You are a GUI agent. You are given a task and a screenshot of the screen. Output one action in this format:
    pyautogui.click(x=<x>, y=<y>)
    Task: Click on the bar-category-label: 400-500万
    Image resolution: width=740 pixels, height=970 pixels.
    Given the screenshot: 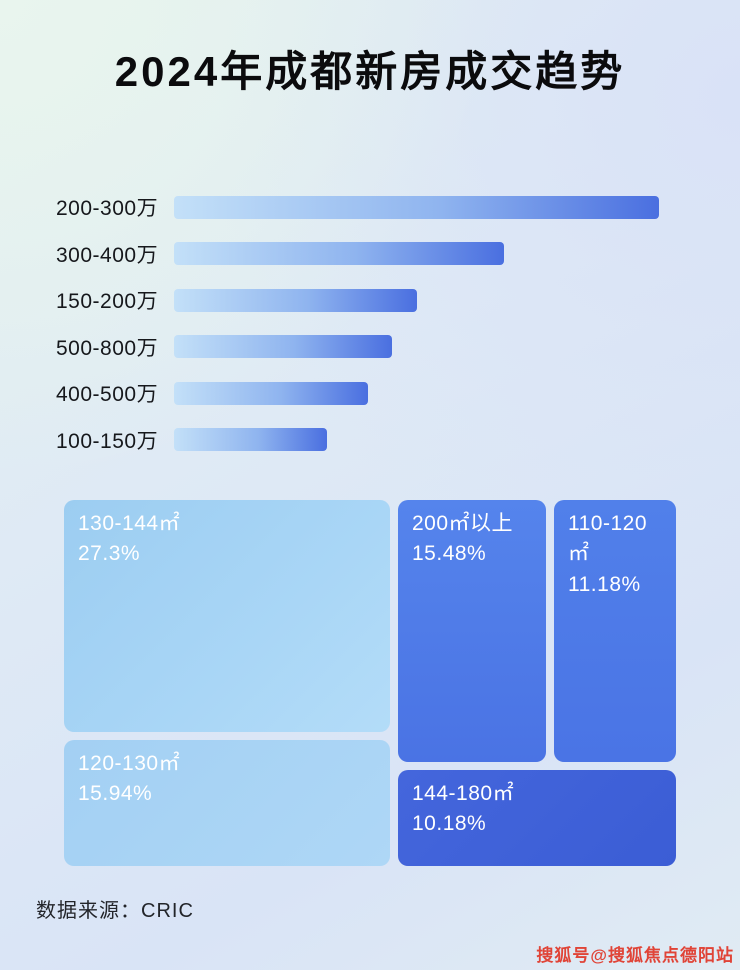 What is the action you would take?
    pyautogui.click(x=107, y=395)
    